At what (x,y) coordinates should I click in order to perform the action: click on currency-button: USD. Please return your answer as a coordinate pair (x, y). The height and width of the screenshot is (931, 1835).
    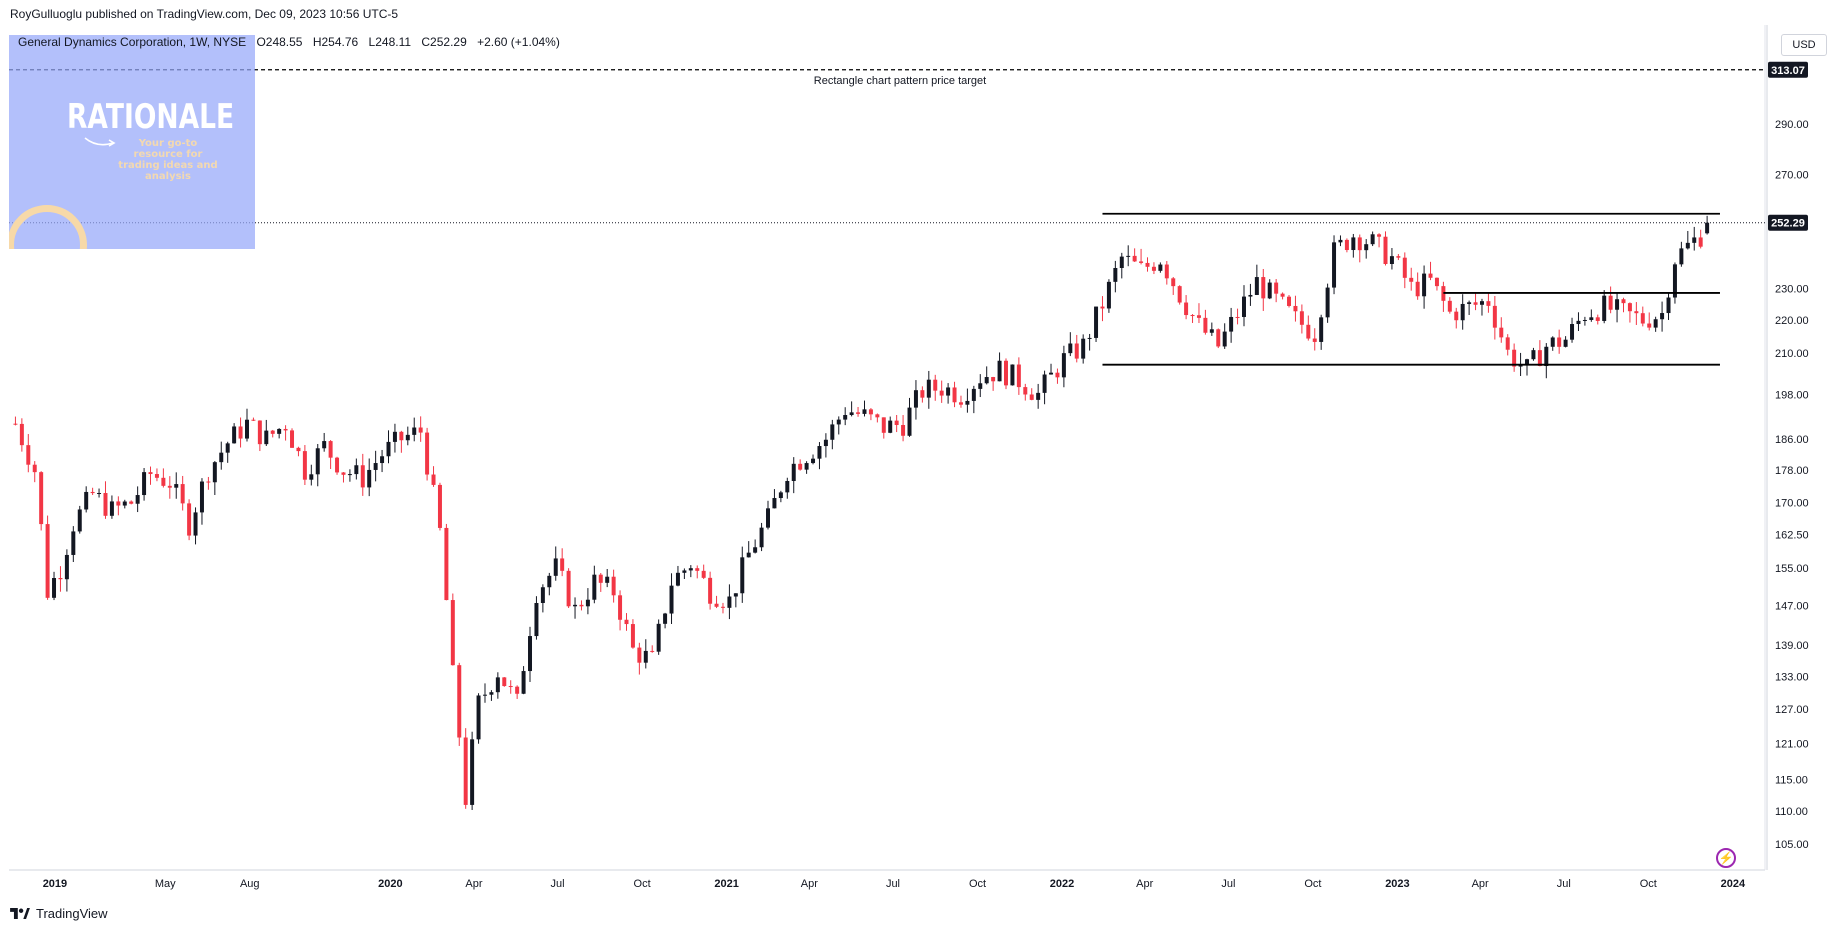
    Looking at the image, I should click on (1804, 45).